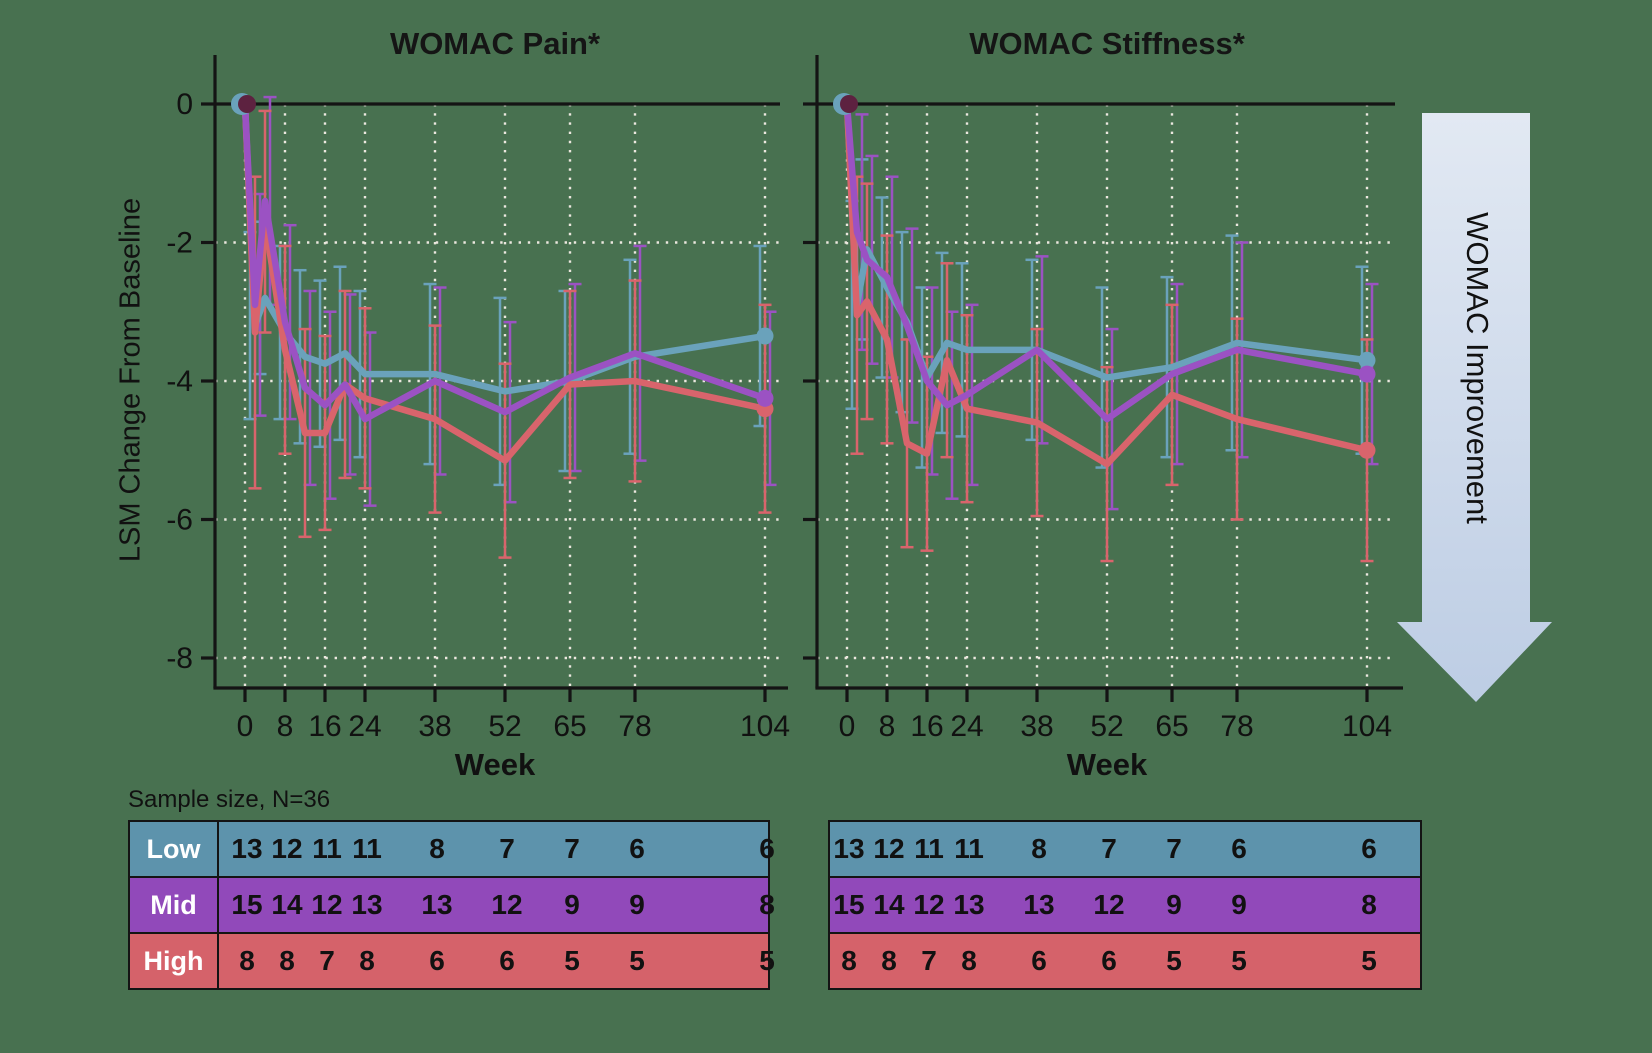 The height and width of the screenshot is (1053, 1652). What do you see at coordinates (1107, 764) in the screenshot?
I see `x-axis-label-stiffness: Week` at bounding box center [1107, 764].